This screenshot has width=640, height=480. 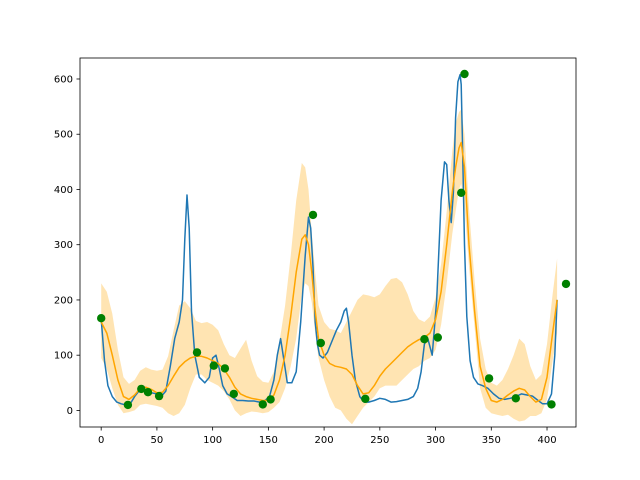 What do you see at coordinates (63, 356) in the screenshot?
I see `y-tick-label: 100` at bounding box center [63, 356].